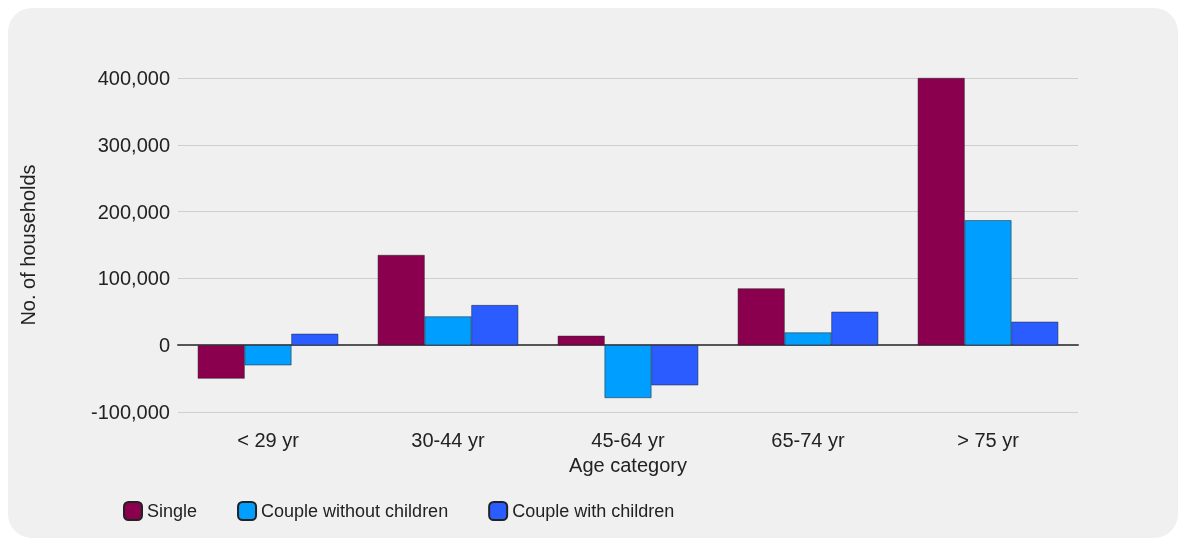 The width and height of the screenshot is (1186, 546). I want to click on x-tick-label: < 29 yr, so click(268, 440).